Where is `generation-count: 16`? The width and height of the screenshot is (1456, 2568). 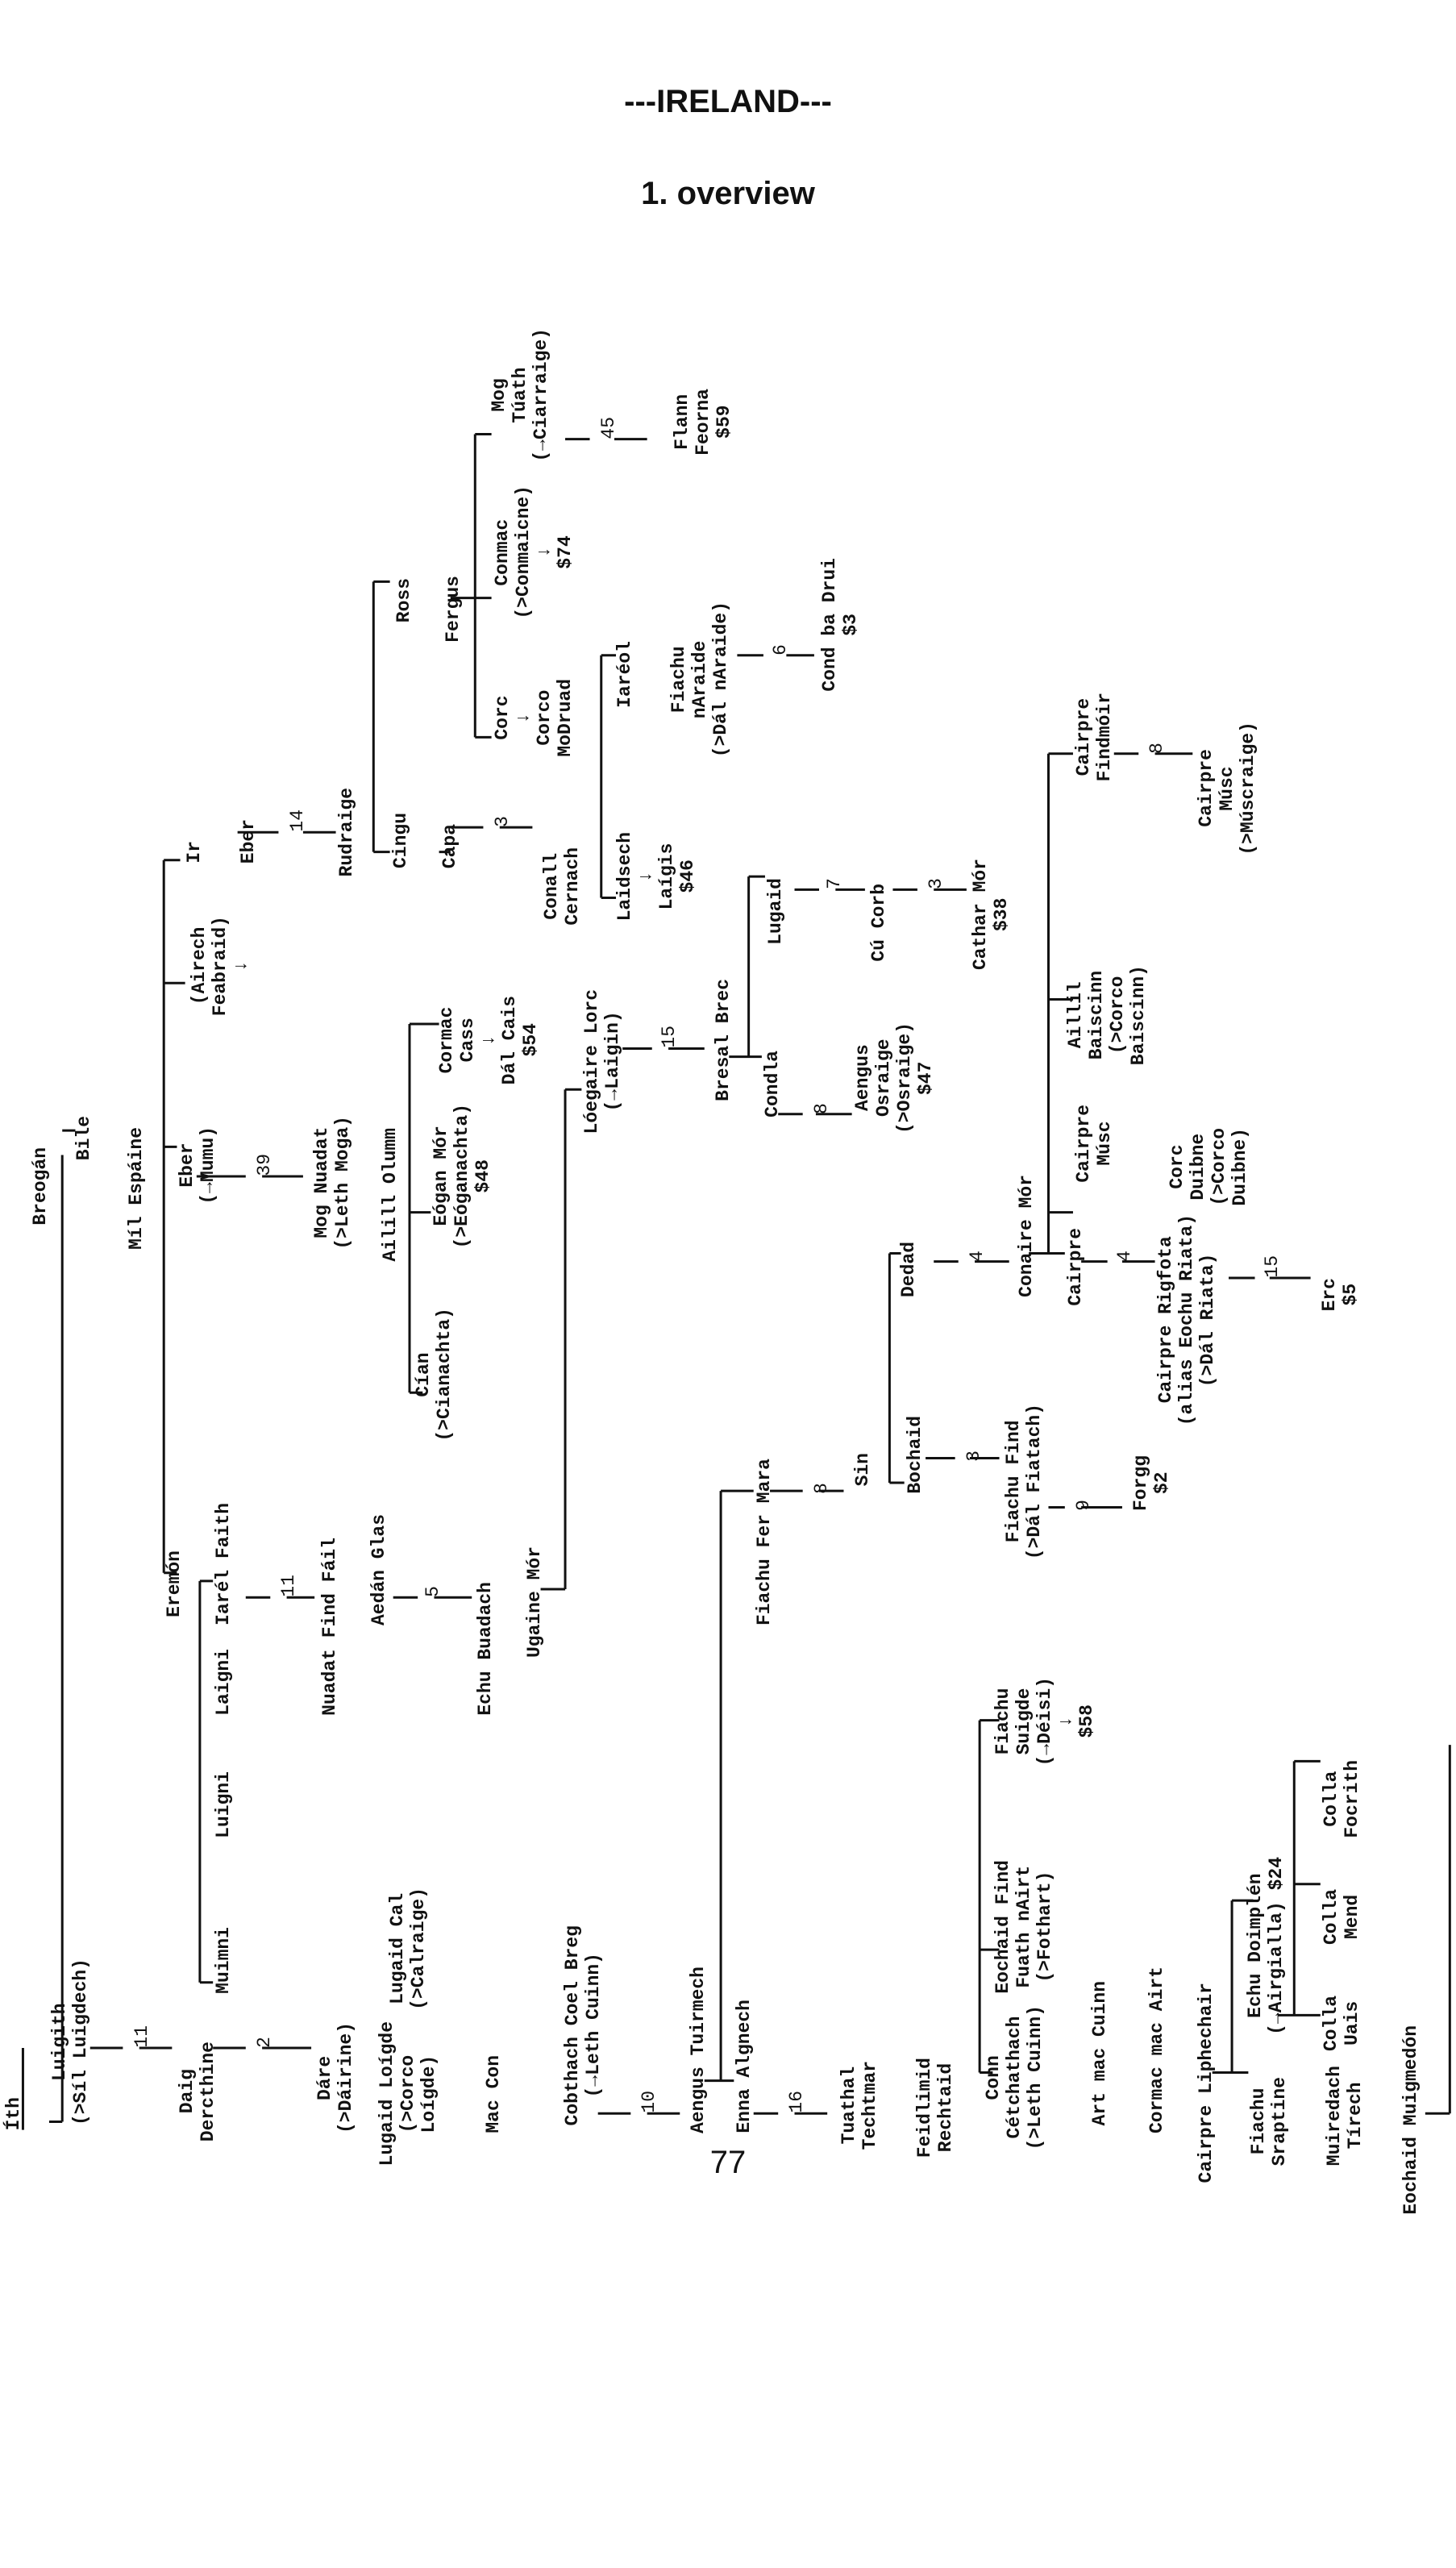 generation-count: 16 is located at coordinates (796, 2102).